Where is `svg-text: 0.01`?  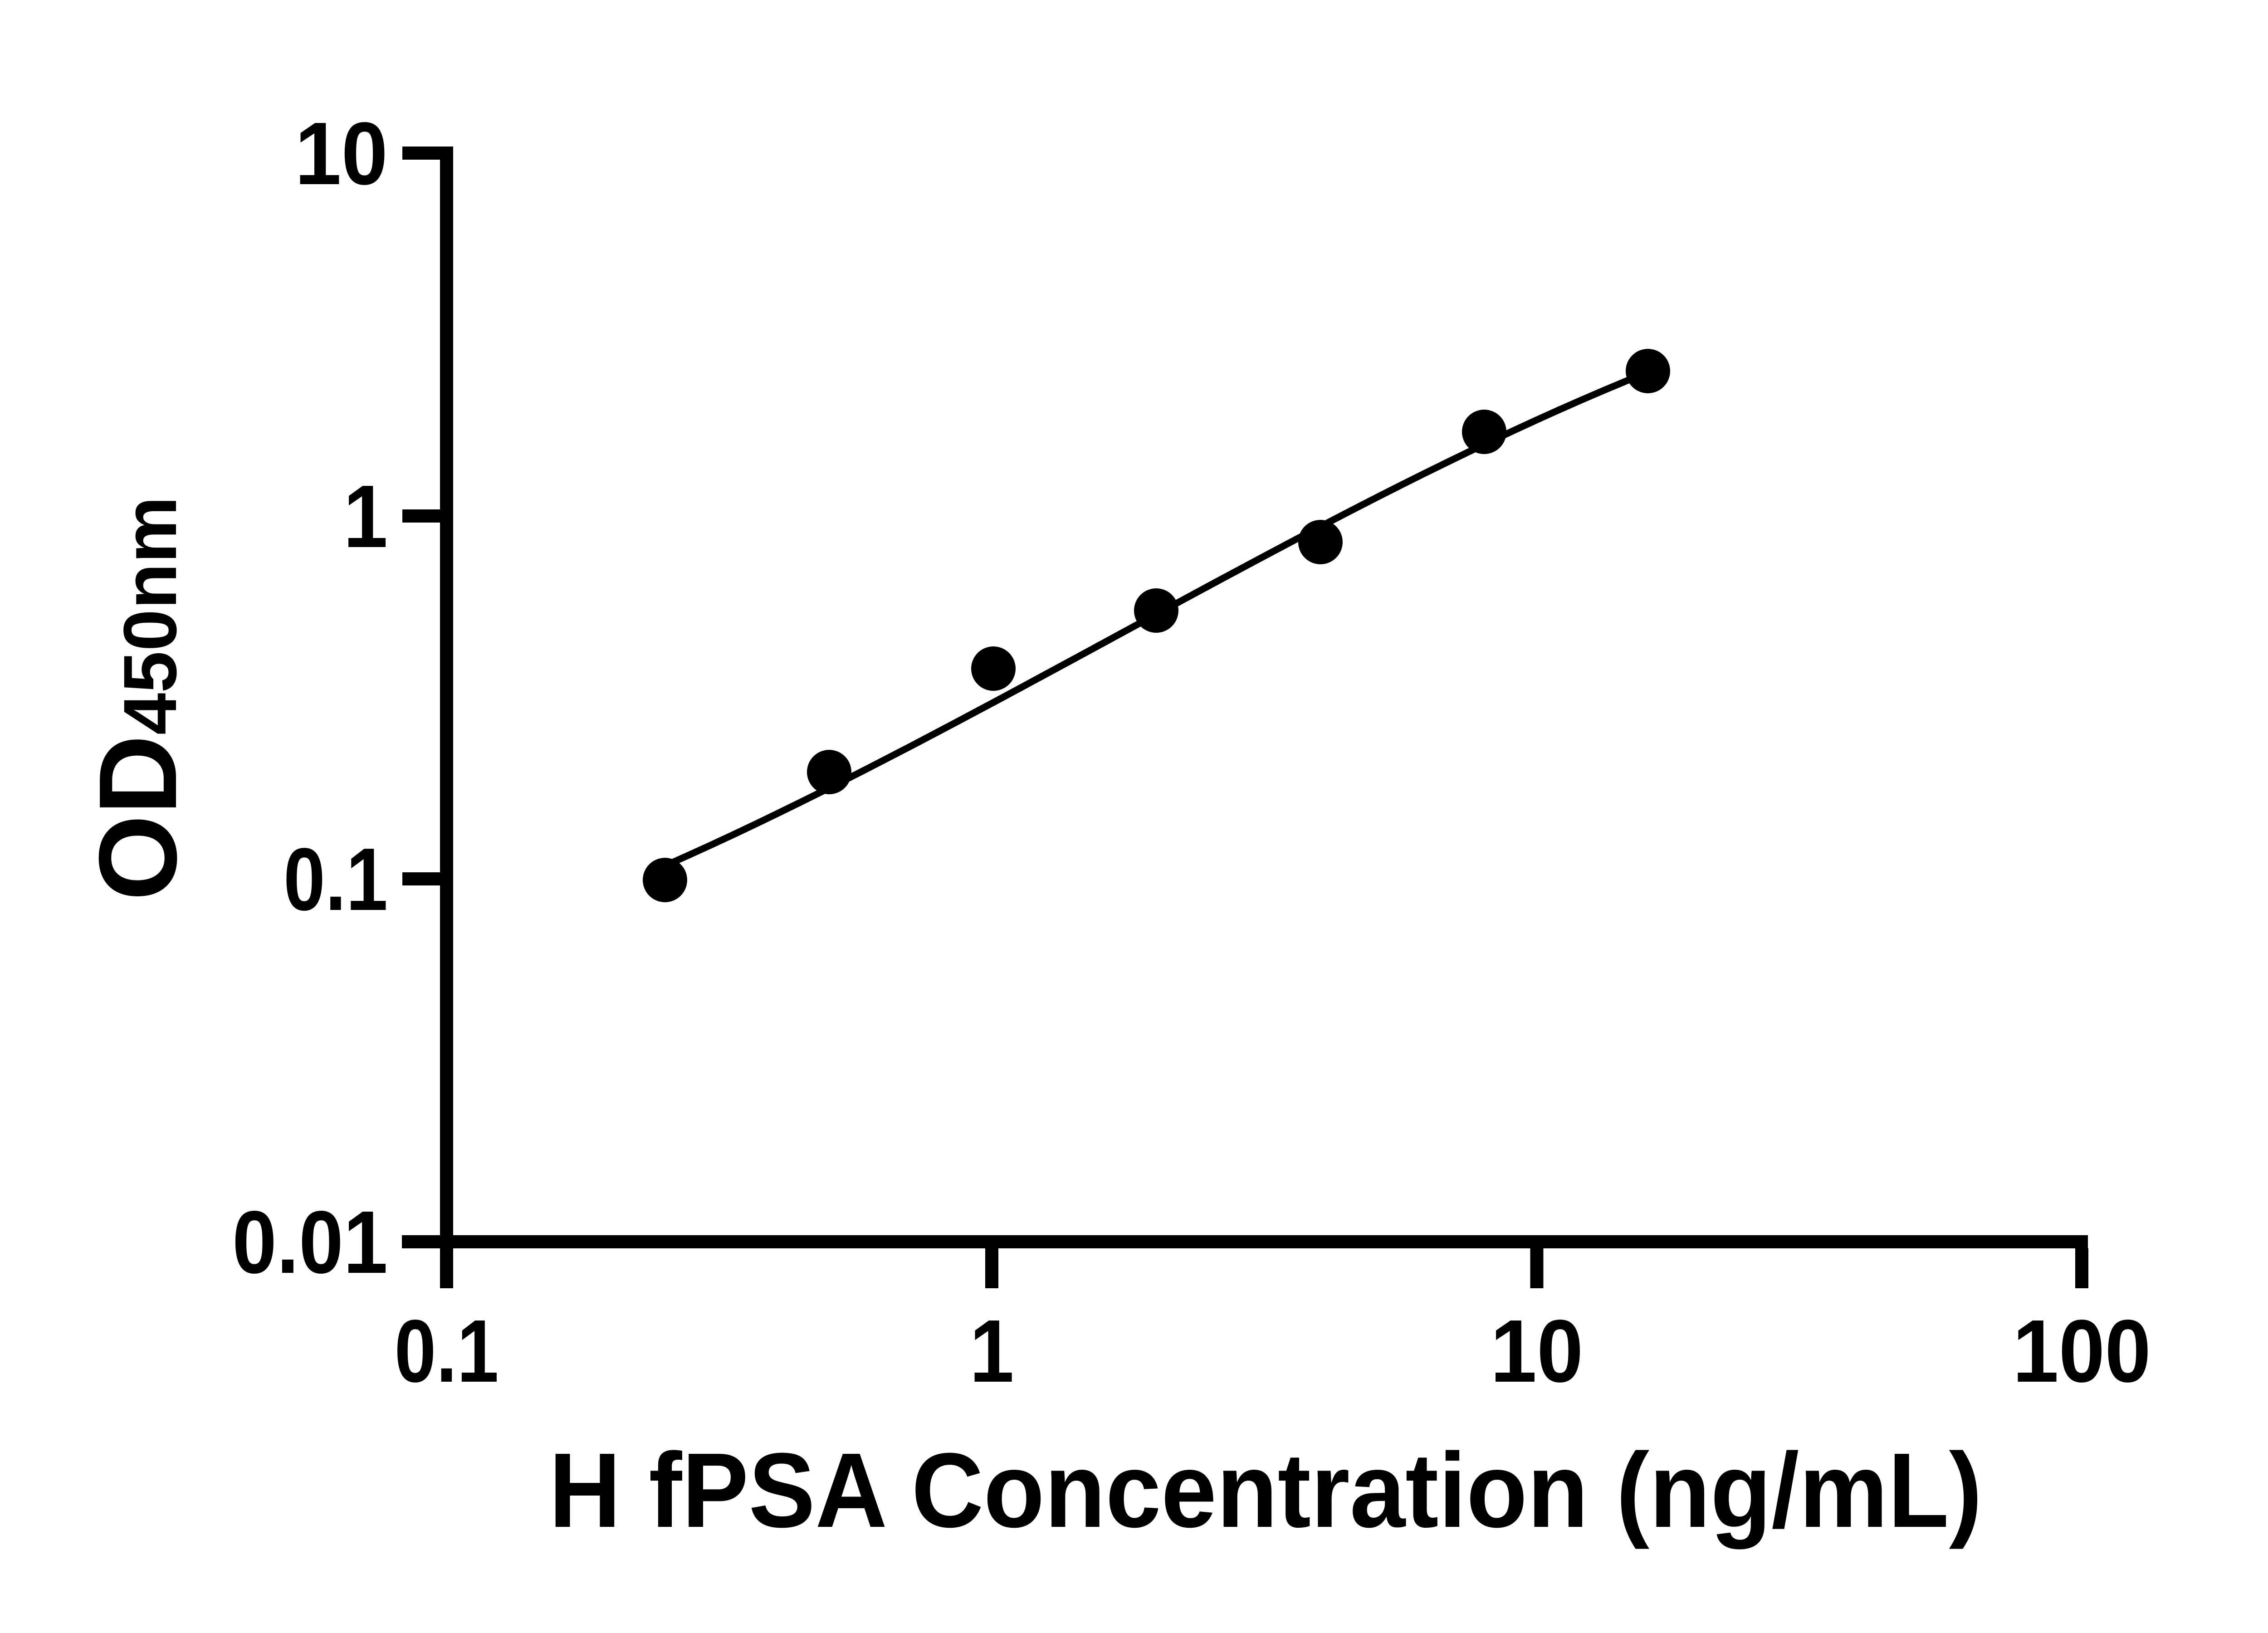 svg-text: 0.01 is located at coordinates (310, 1242).